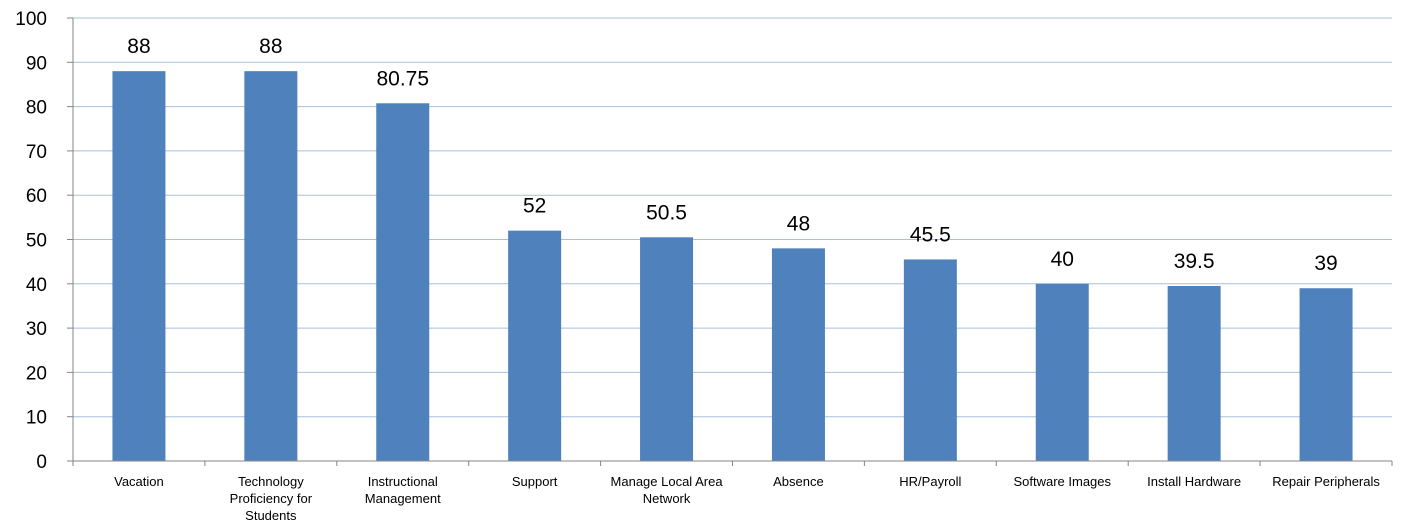  I want to click on y-tick-label: 60, so click(36, 196).